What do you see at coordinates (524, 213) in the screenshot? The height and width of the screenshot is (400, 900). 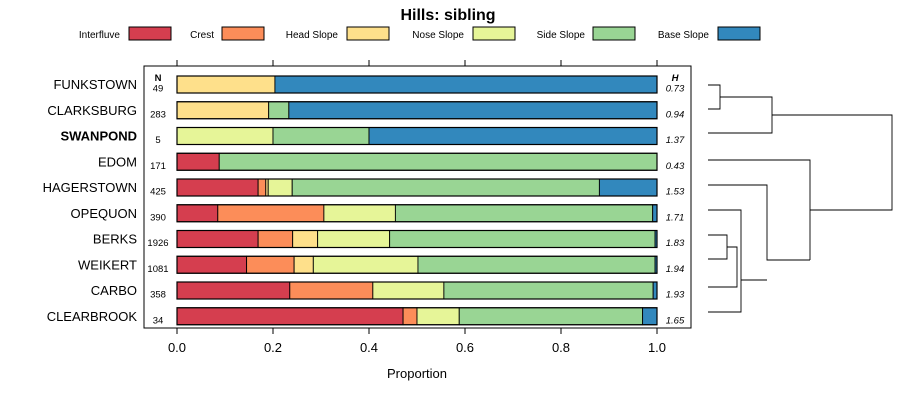 I see `bar-segment-opequon-side-slope` at bounding box center [524, 213].